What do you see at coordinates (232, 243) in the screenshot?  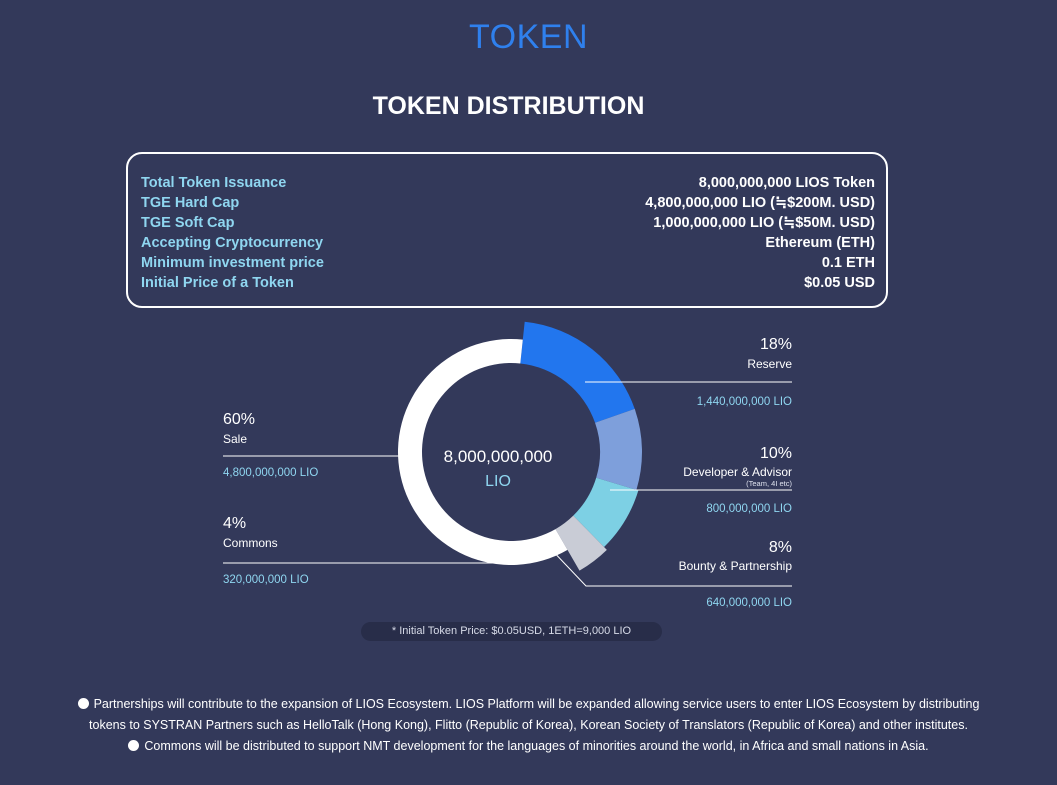 I see `info-label: Accepting Cryptocurrency` at bounding box center [232, 243].